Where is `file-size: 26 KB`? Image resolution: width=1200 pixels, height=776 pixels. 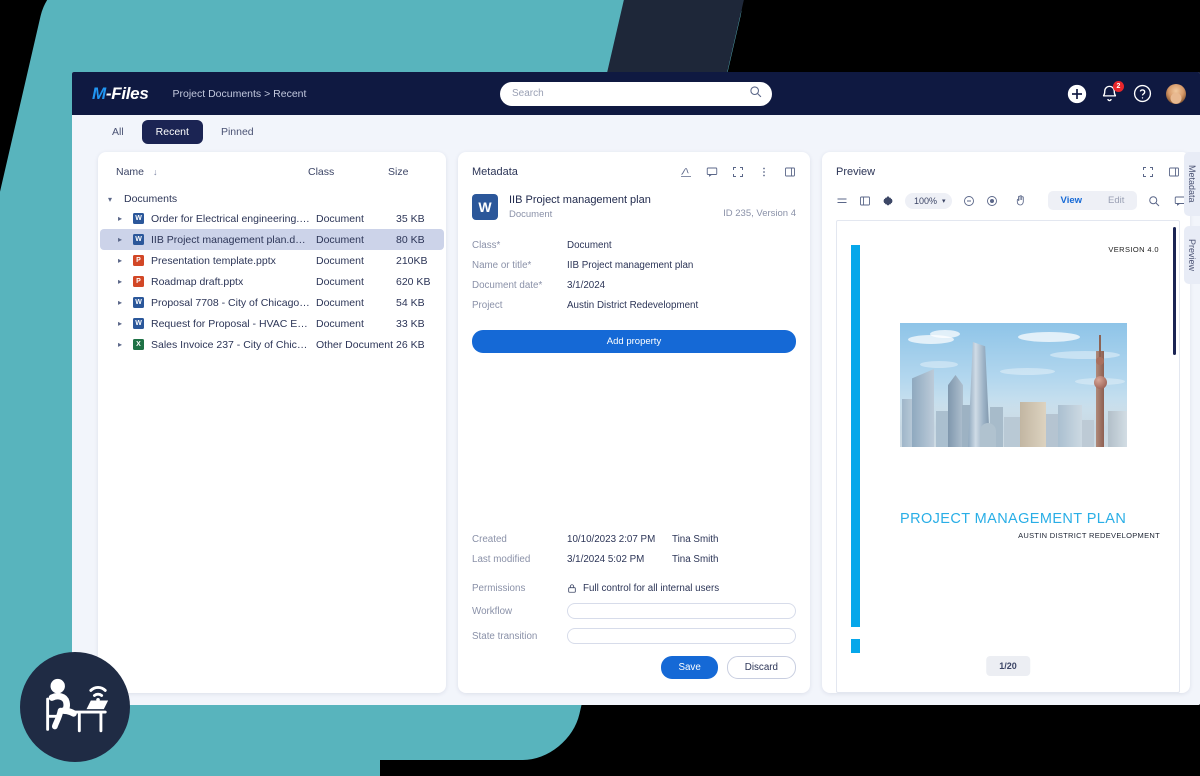
file-size: 26 KB is located at coordinates (410, 344).